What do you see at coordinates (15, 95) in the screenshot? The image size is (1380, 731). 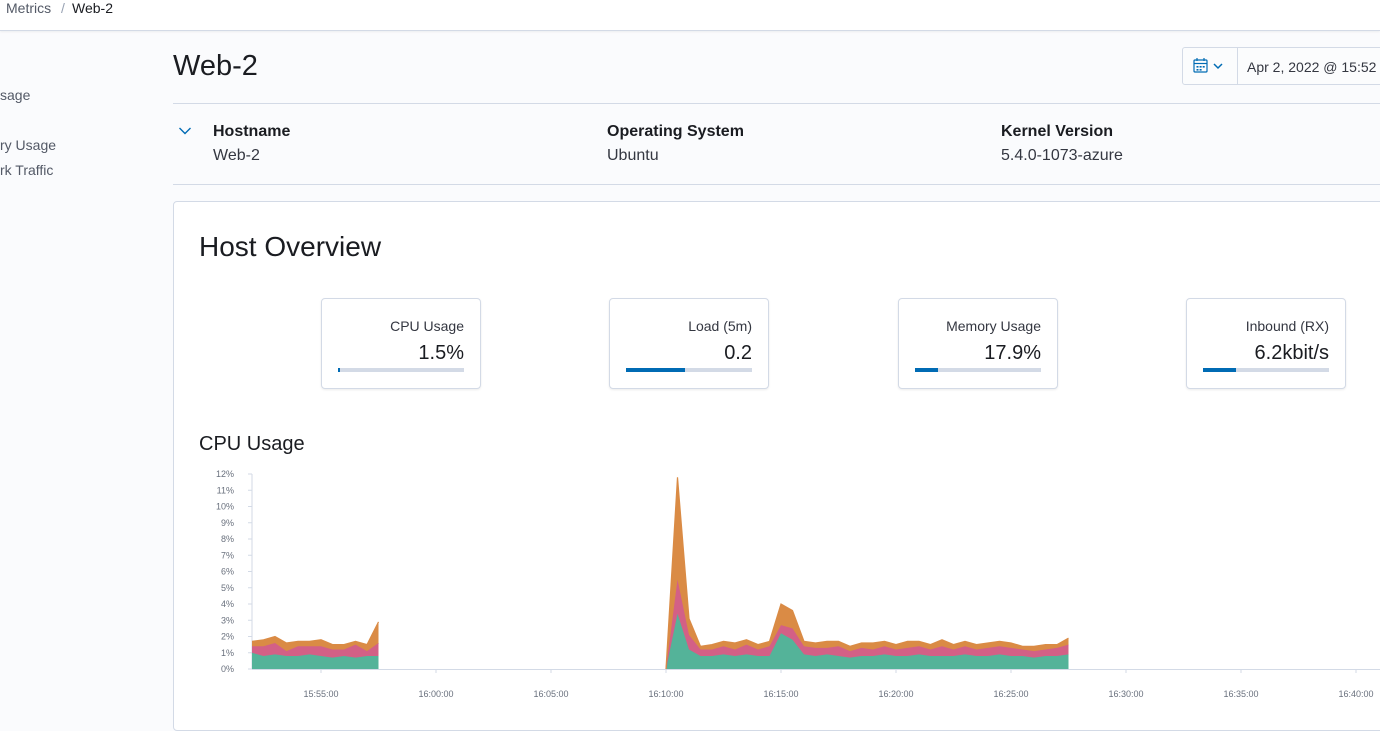 I see `sidebar-item-cpu-usage: sage` at bounding box center [15, 95].